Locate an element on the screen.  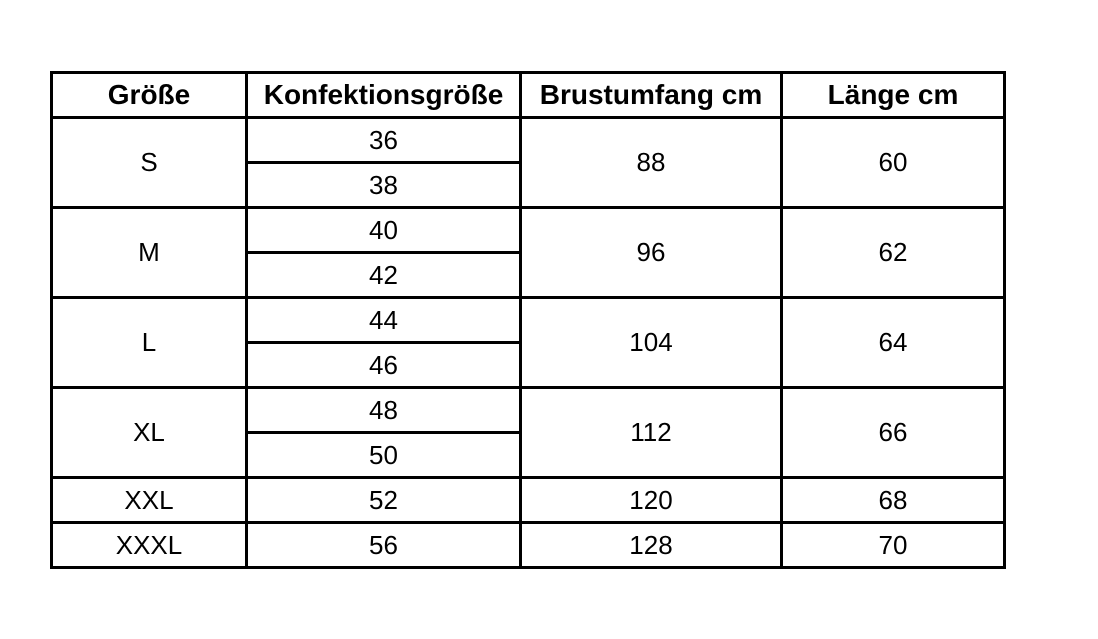
table-row-m: M 40 96 62 is located at coordinates (528, 252).